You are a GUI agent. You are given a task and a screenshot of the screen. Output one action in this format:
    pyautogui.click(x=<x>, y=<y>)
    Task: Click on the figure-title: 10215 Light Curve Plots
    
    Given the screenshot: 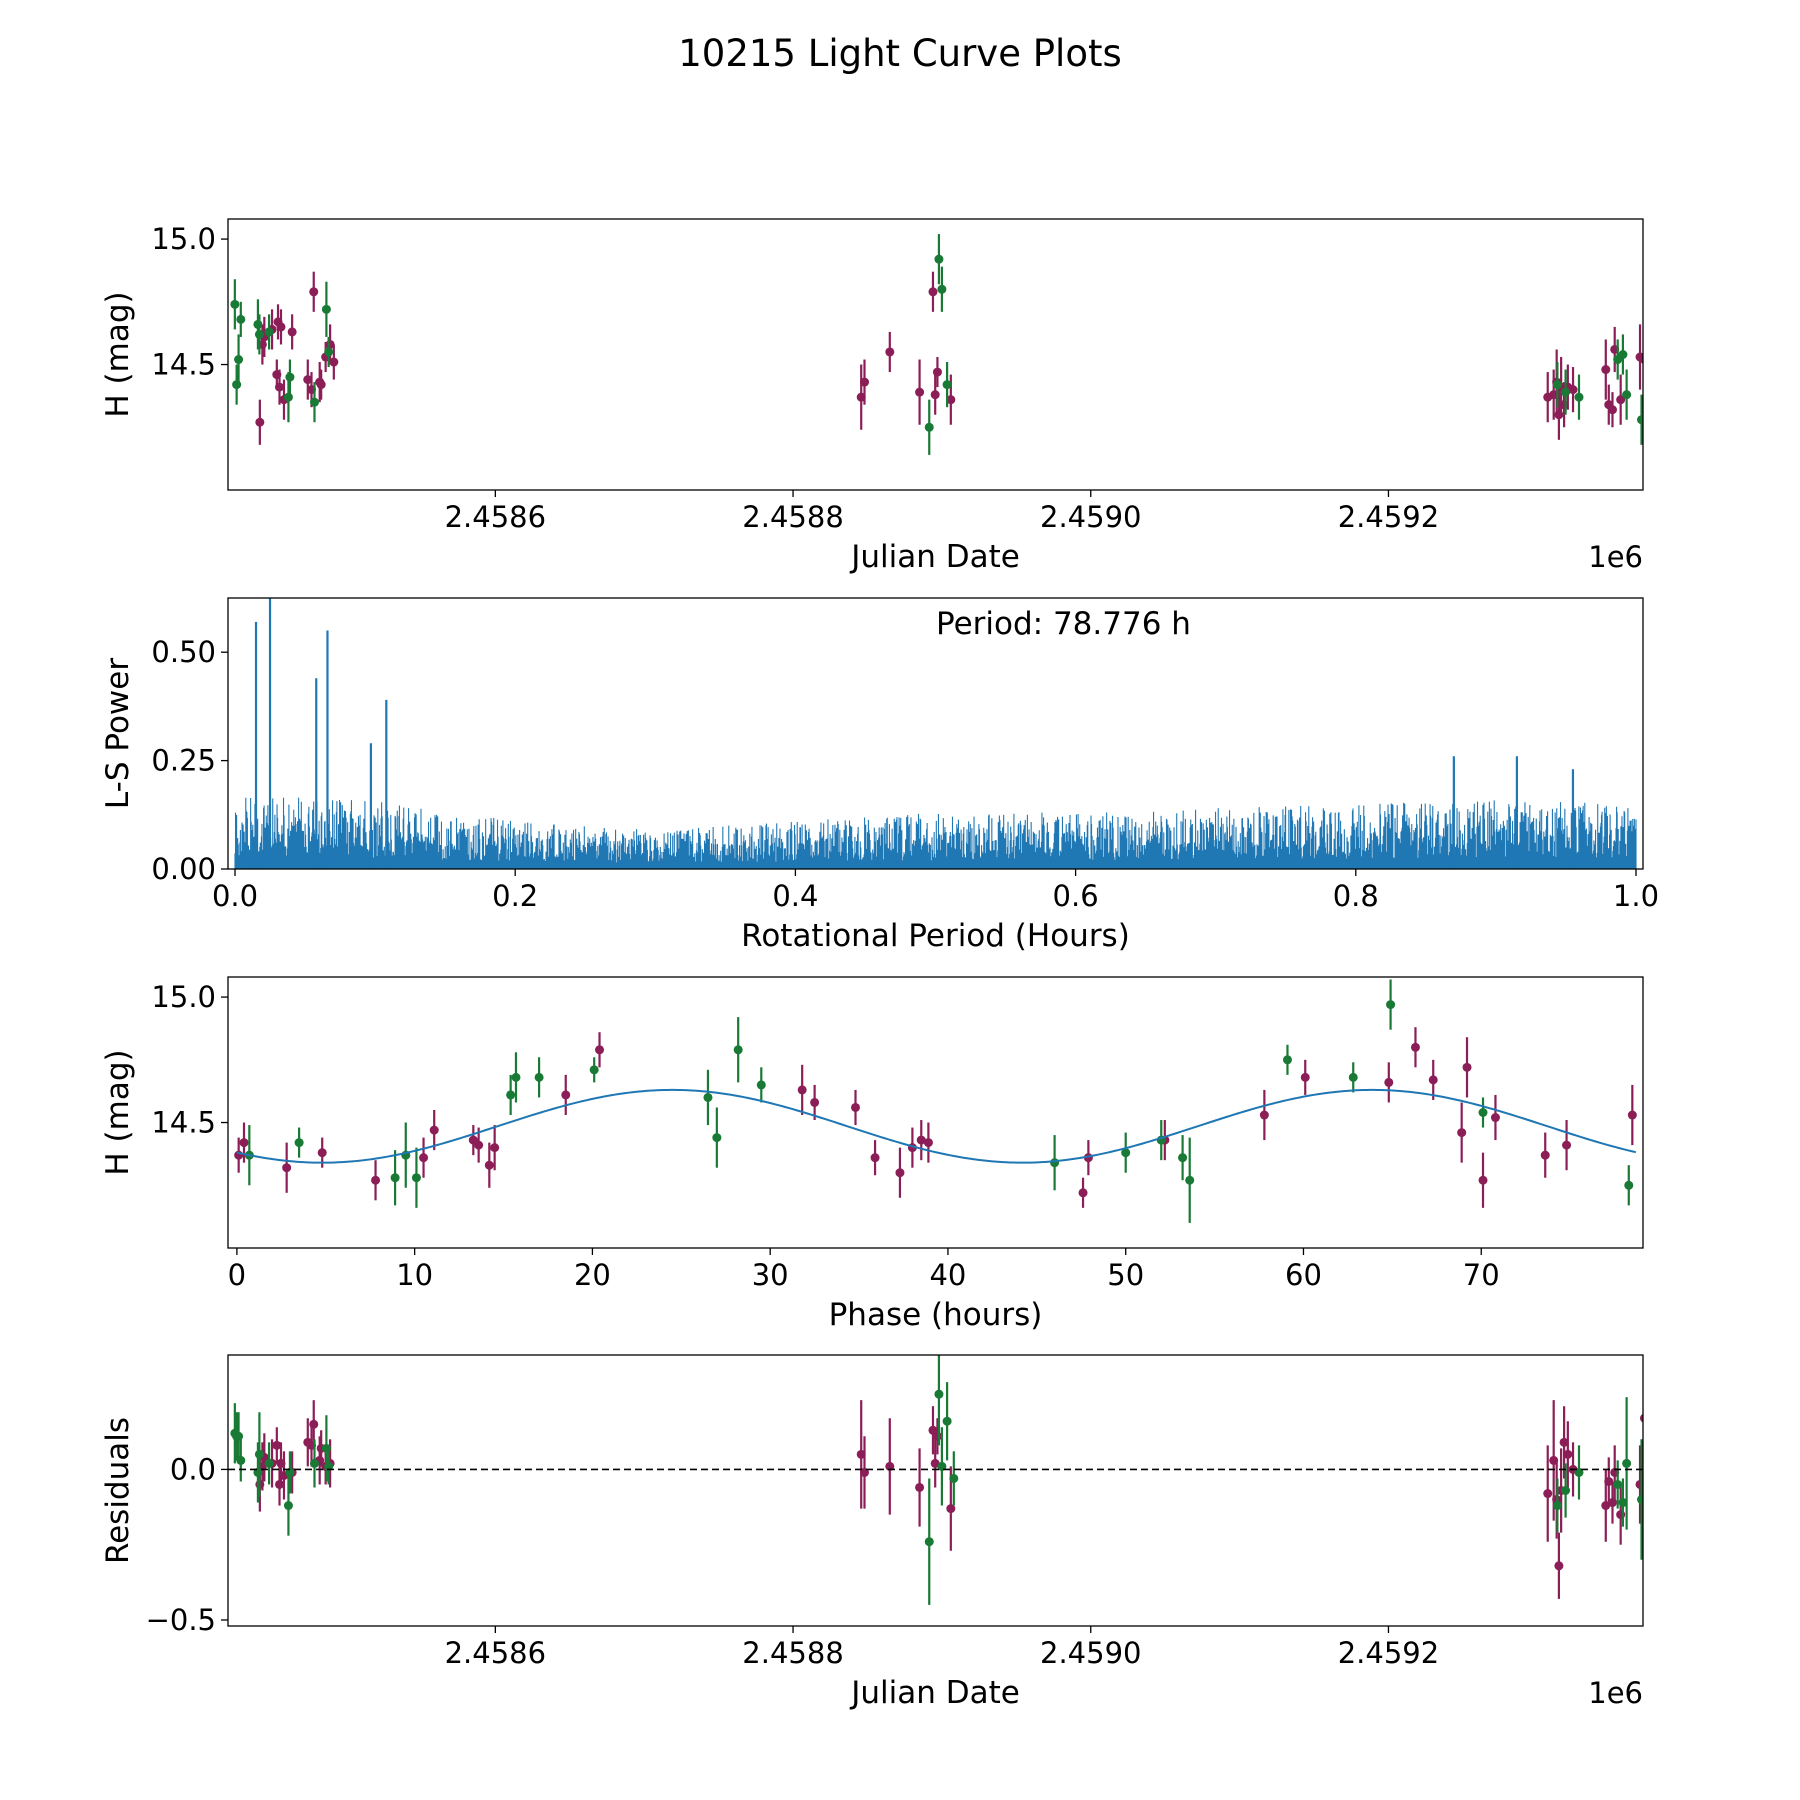 What is the action you would take?
    pyautogui.click(x=900, y=53)
    